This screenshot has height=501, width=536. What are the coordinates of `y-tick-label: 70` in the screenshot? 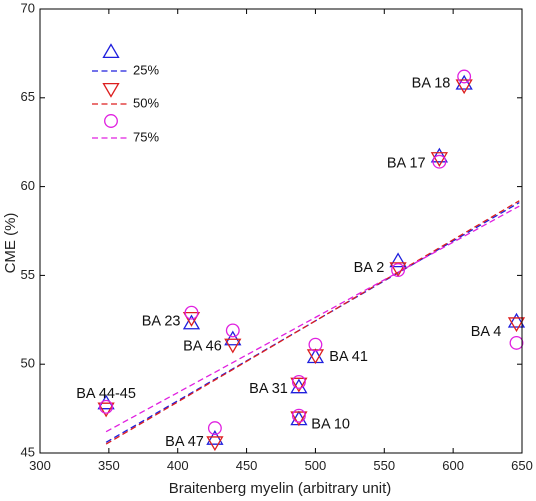 It's located at (28, 7).